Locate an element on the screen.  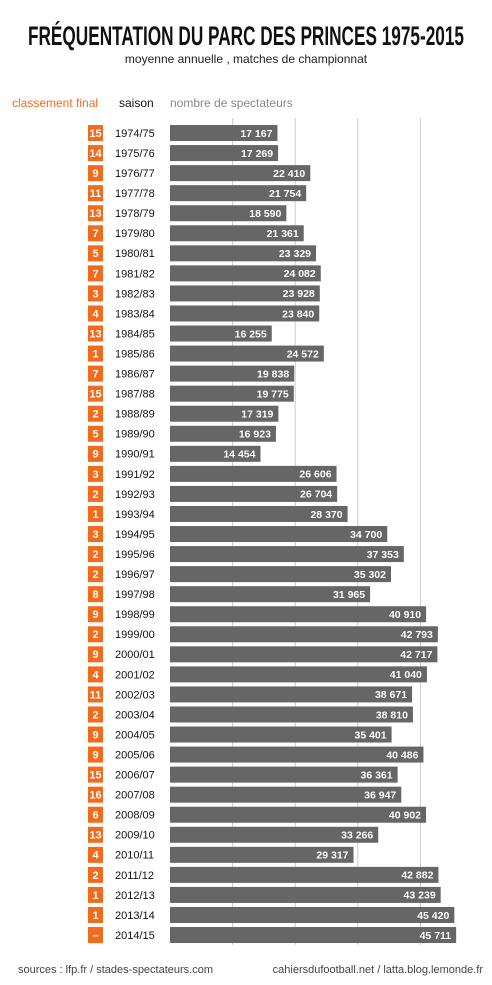
y-tick-label: 1979/80 is located at coordinates (135, 234).